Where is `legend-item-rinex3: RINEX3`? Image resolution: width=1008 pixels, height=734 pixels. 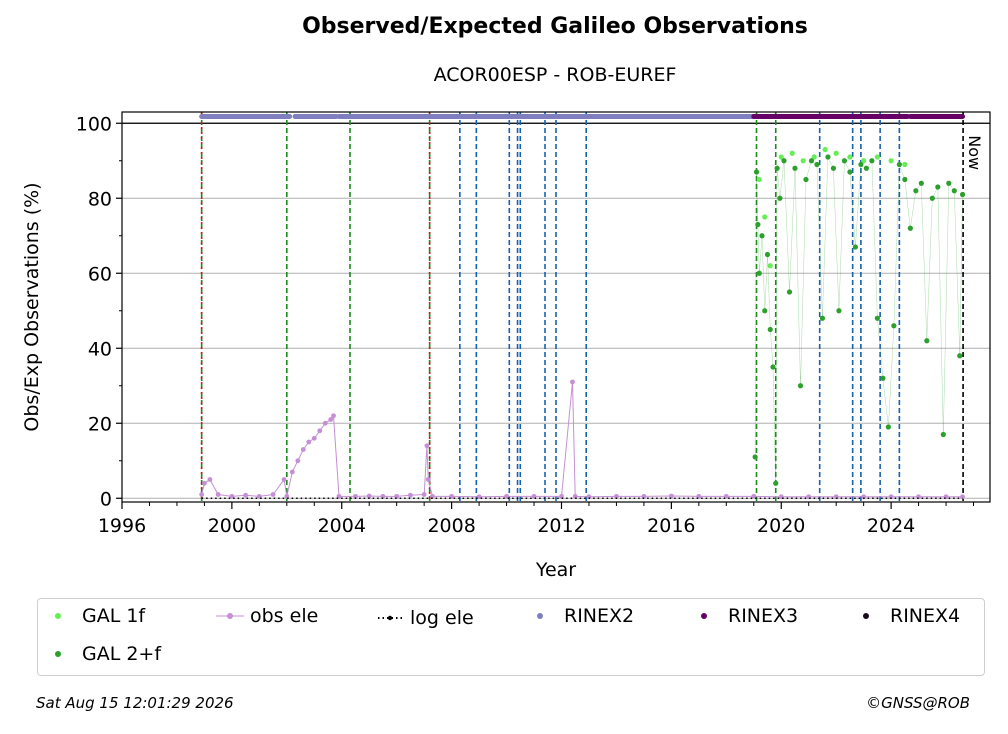
legend-item-rinex3: RINEX3 is located at coordinates (746, 616).